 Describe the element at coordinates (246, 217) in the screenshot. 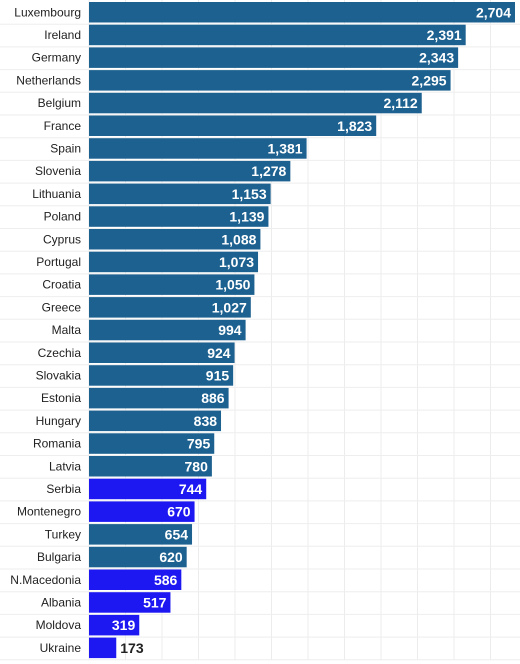

I see `value-label: 1,139` at that location.